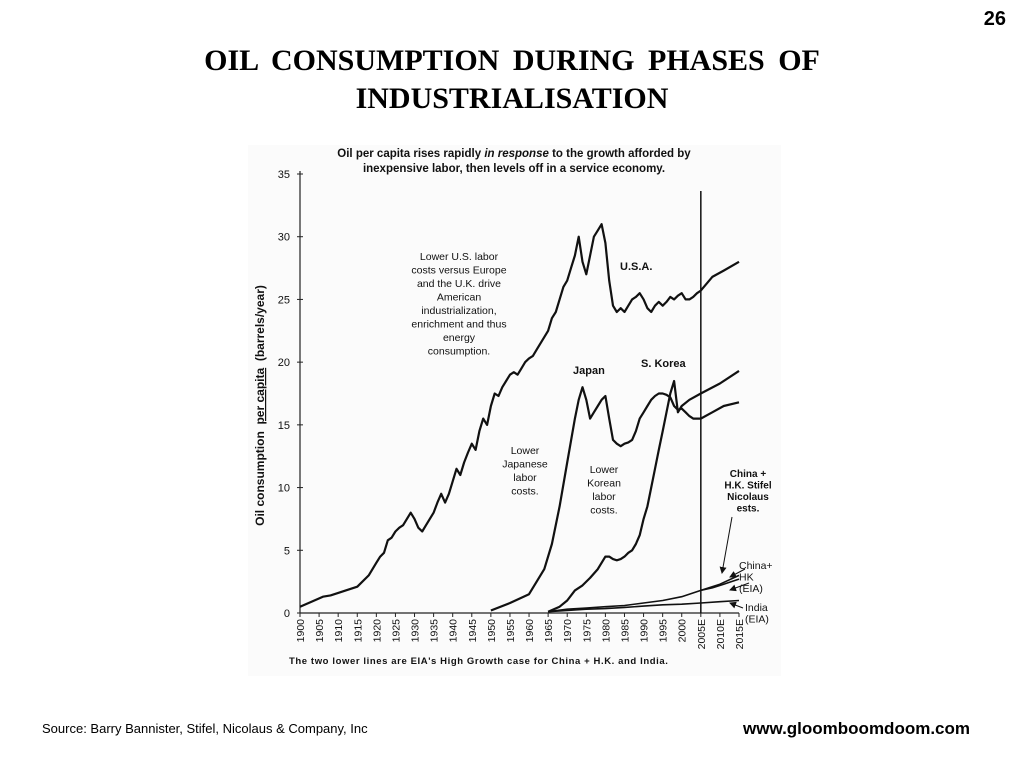 The width and height of the screenshot is (1024, 768). Describe the element at coordinates (726, 545) in the screenshot. I see `arrow-china-stifel` at that location.